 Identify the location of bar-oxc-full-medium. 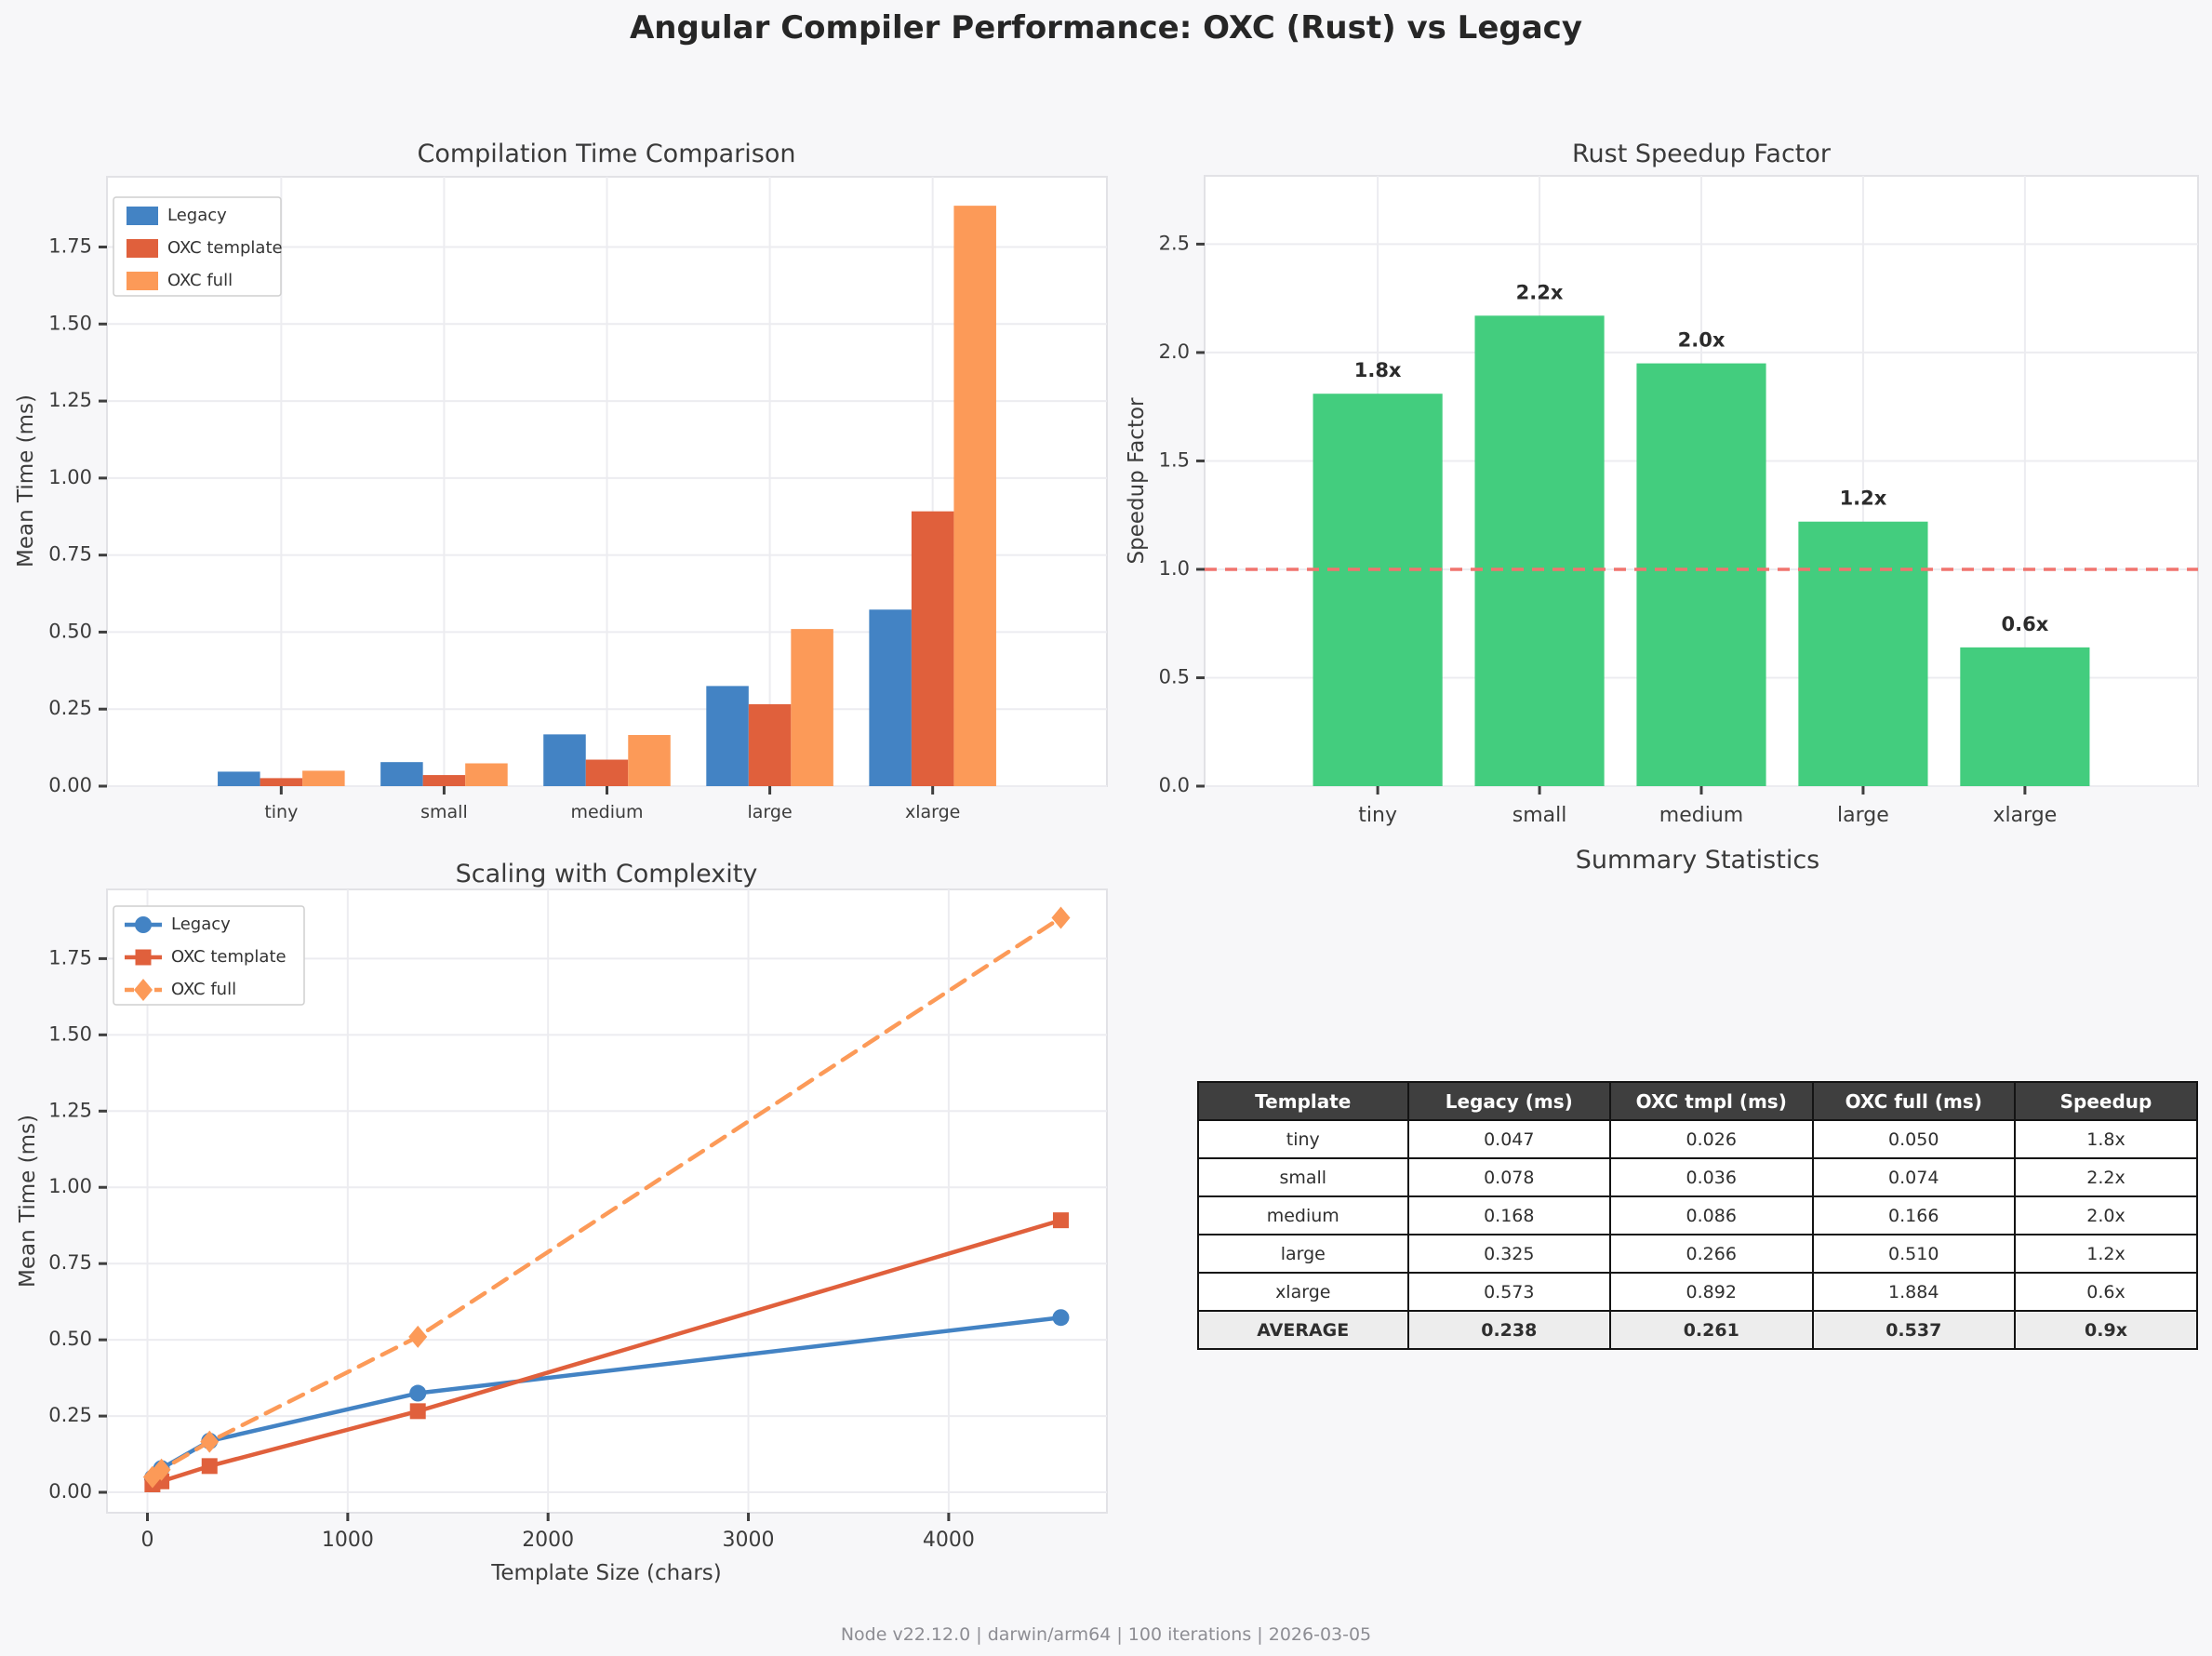
(649, 760).